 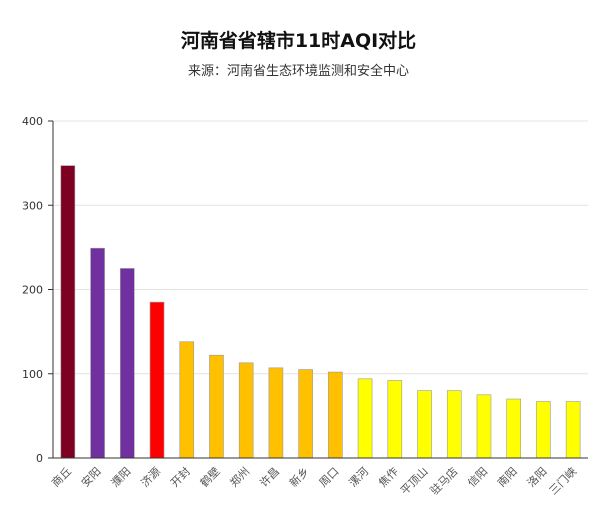 What do you see at coordinates (179, 476) in the screenshot?
I see `x-tick-label: 开封` at bounding box center [179, 476].